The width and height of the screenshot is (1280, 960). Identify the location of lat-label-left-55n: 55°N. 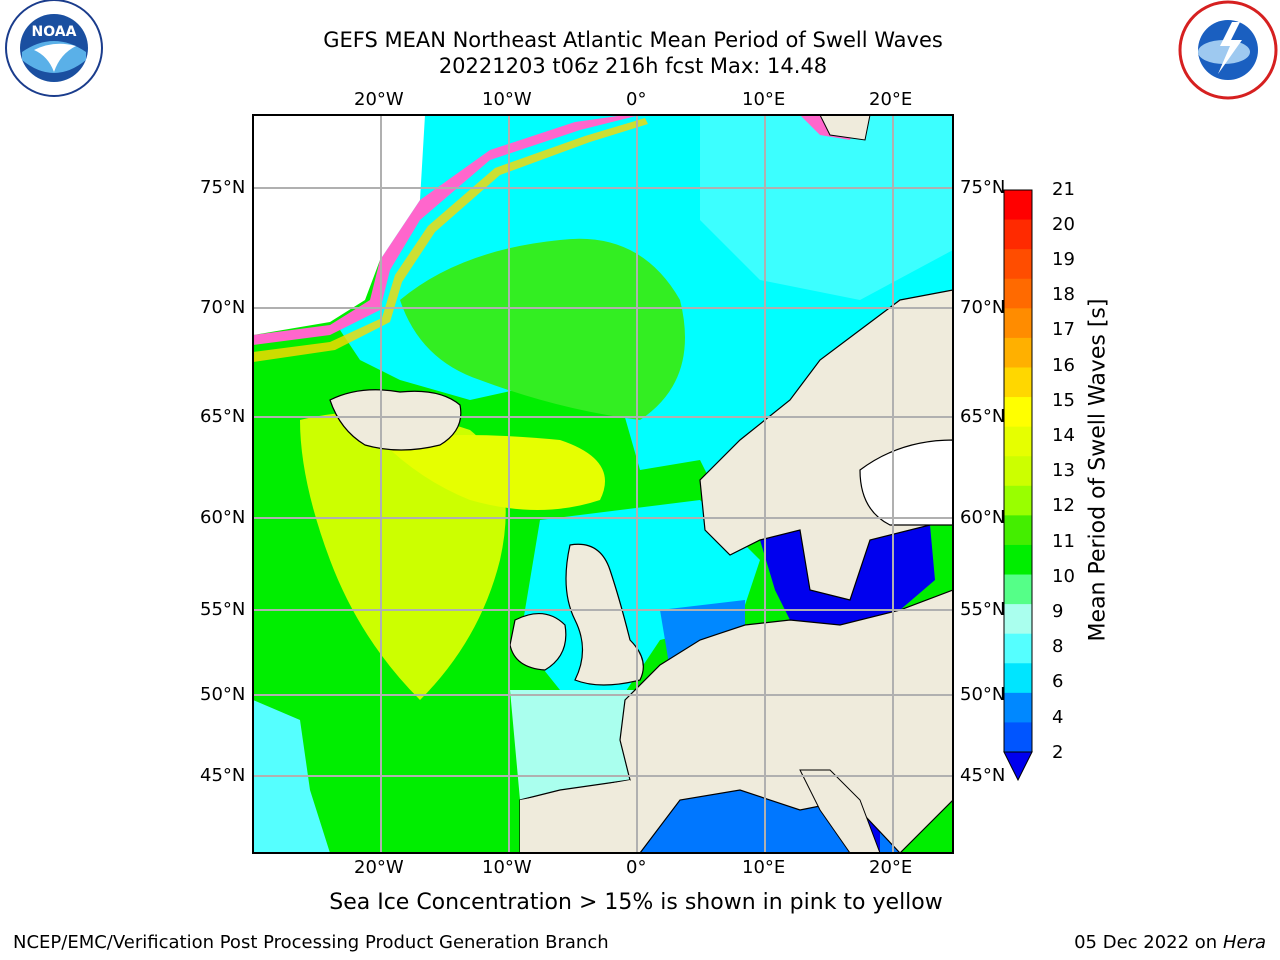
(223, 609).